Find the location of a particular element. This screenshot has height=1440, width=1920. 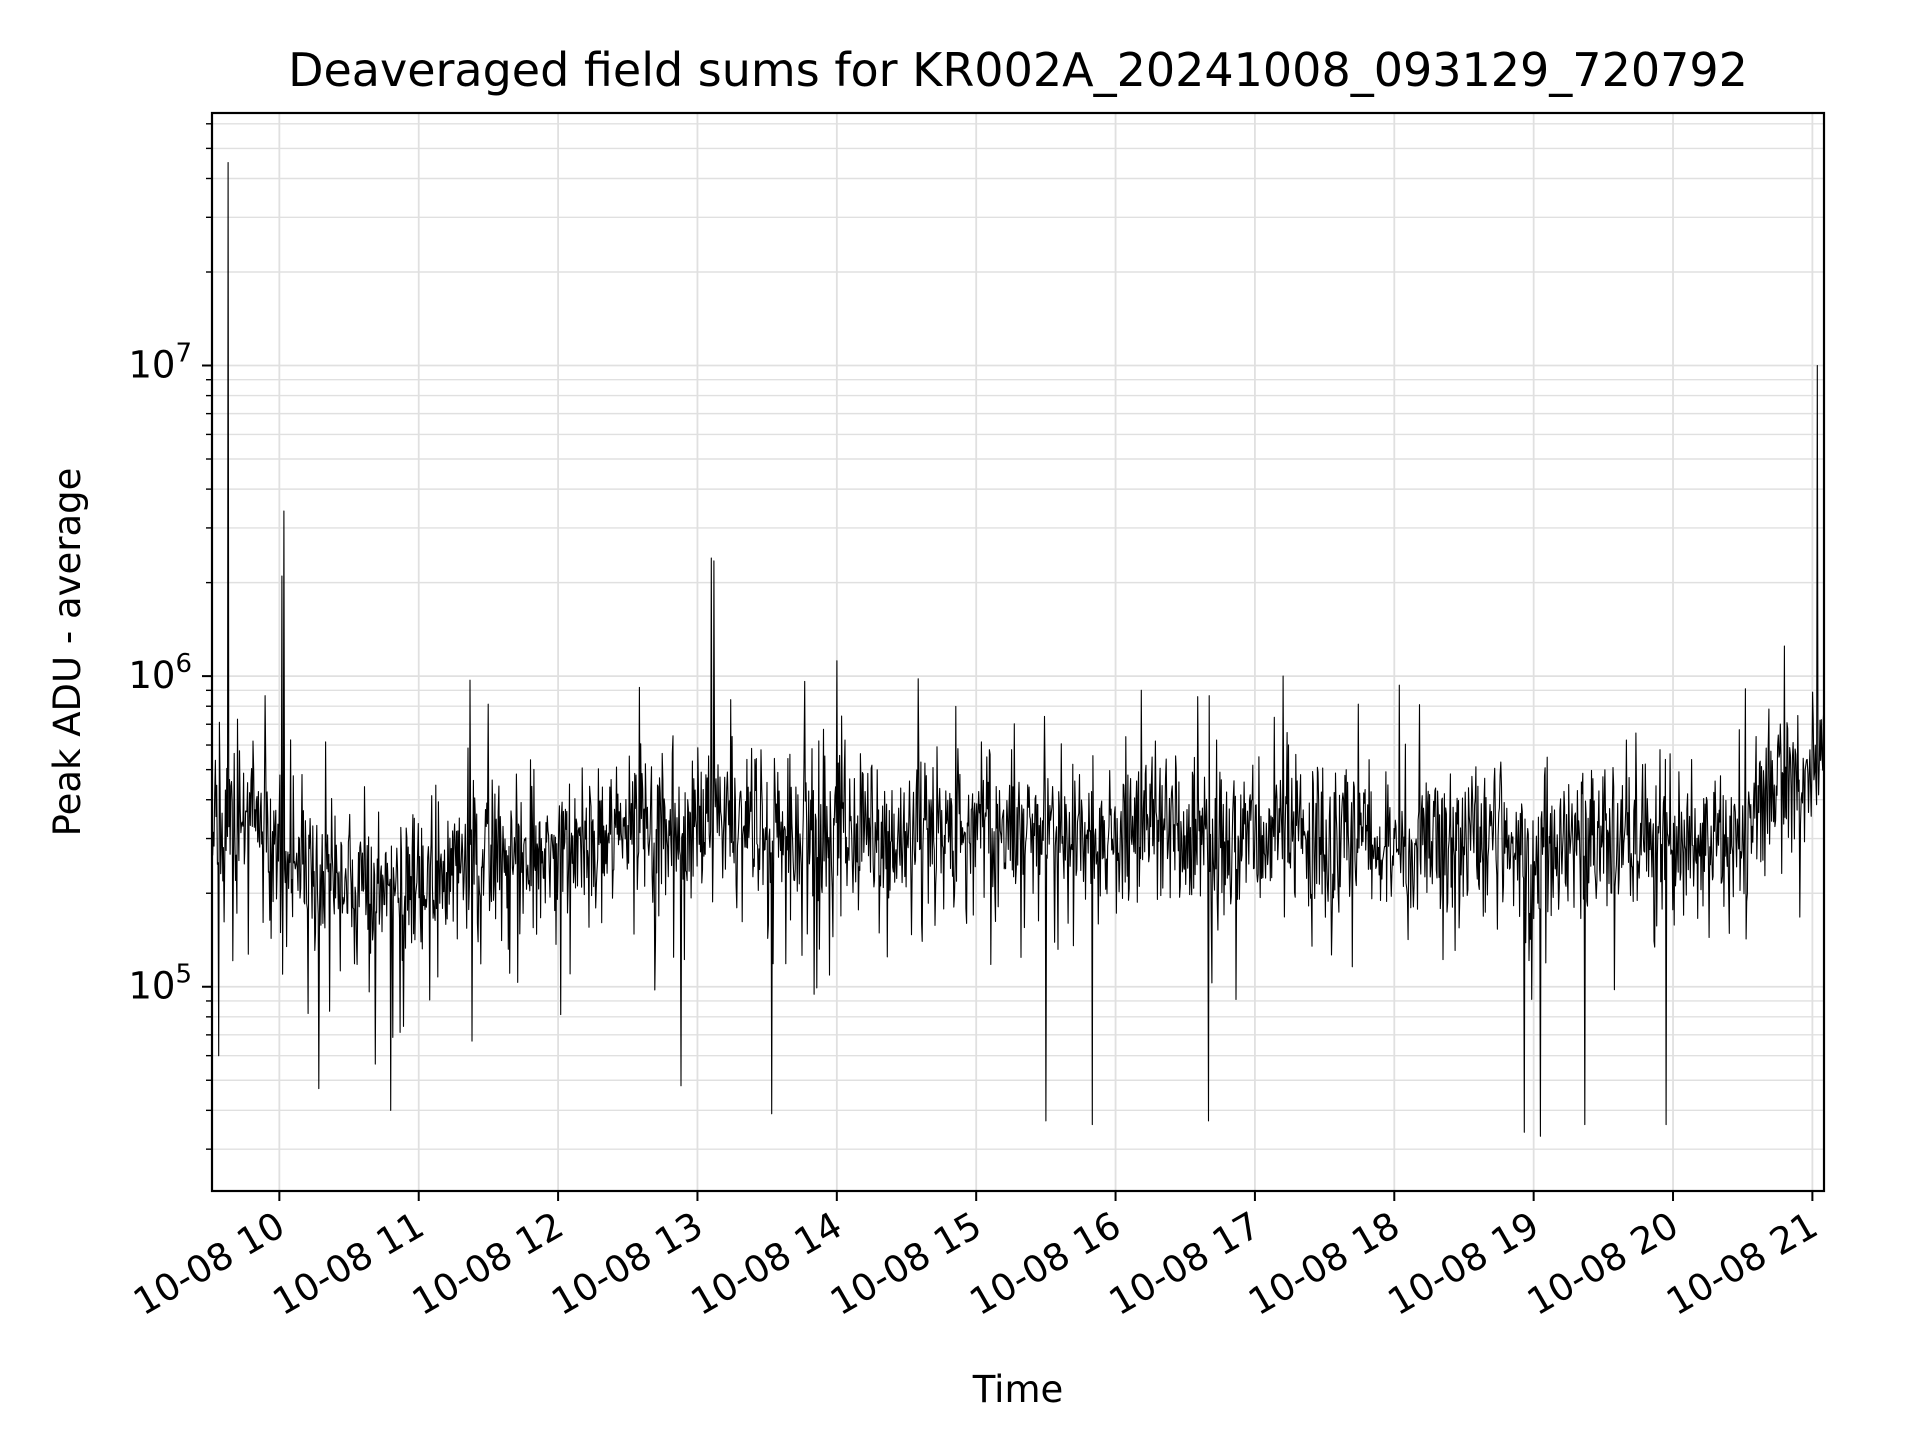

x-tick-label: 10-08 19 is located at coordinates (1464, 1264).